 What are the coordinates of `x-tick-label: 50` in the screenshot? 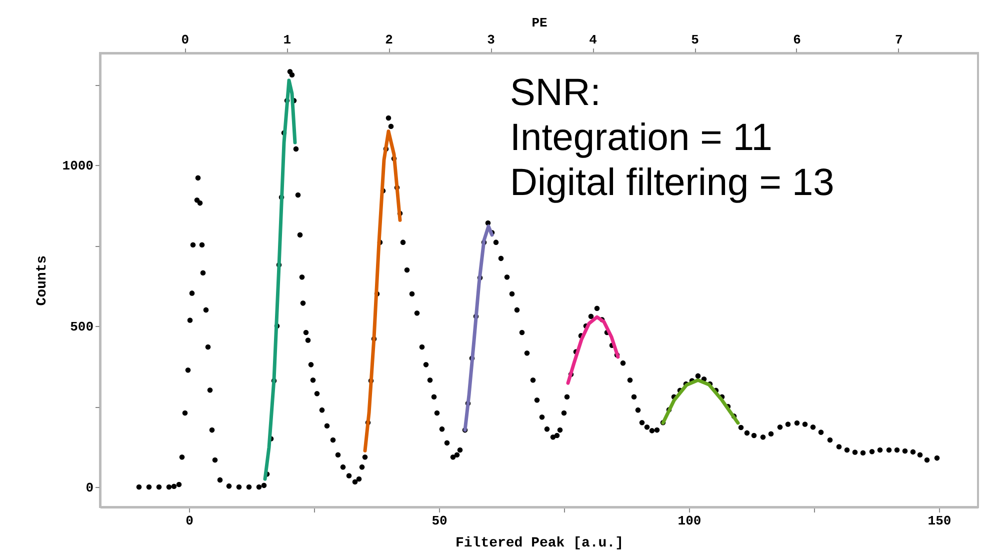 It's located at (440, 521).